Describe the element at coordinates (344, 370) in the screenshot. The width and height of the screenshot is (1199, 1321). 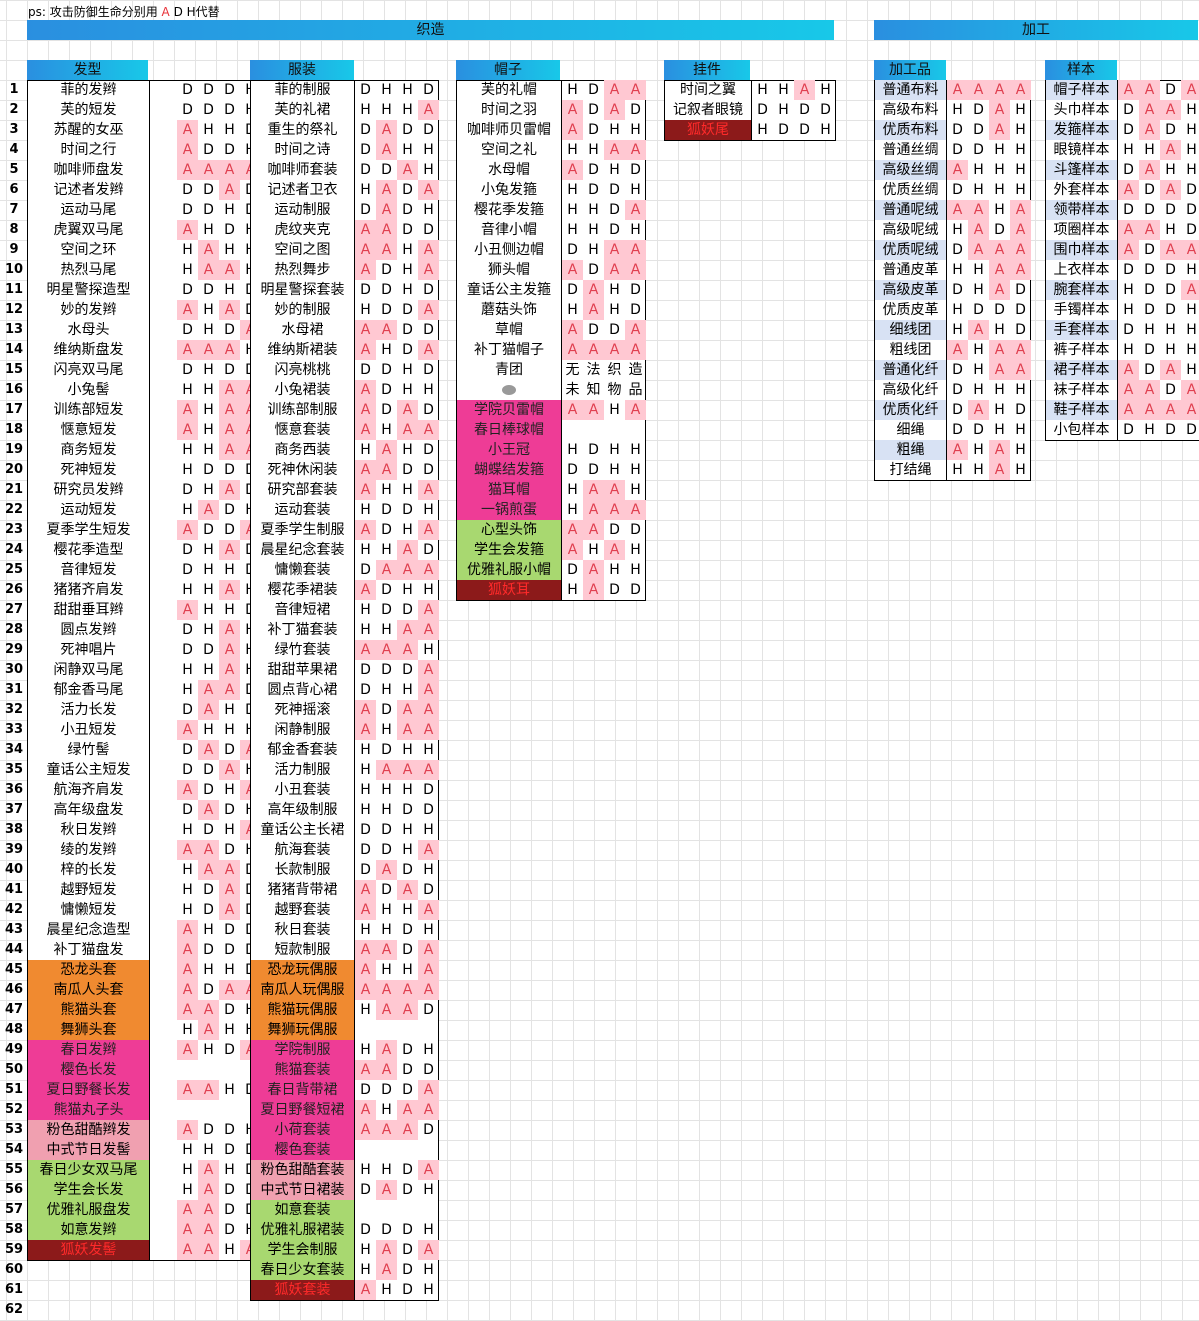
I see `table-row: 闪亮桃桃 D D H D` at that location.